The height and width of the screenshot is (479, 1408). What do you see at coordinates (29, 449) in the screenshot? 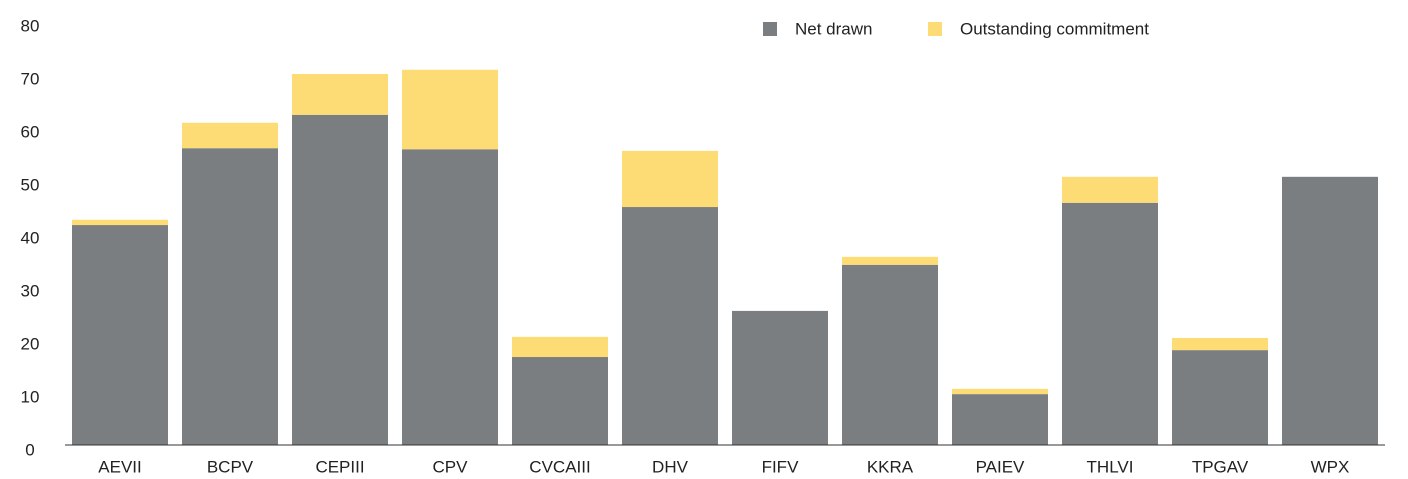
I see `y-tick-label: 0` at bounding box center [29, 449].